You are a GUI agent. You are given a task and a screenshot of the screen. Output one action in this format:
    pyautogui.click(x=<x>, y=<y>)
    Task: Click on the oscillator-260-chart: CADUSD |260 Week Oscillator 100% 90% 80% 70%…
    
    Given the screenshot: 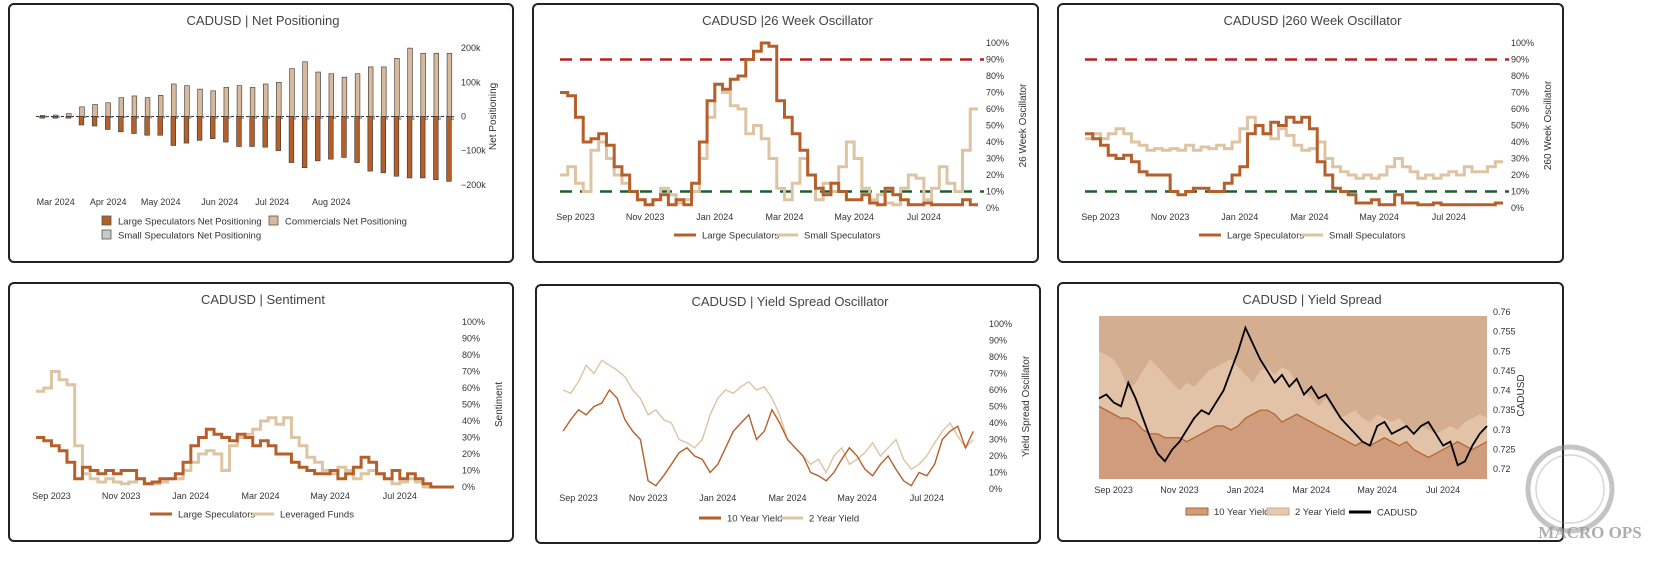 What is the action you would take?
    pyautogui.click(x=1317, y=127)
    